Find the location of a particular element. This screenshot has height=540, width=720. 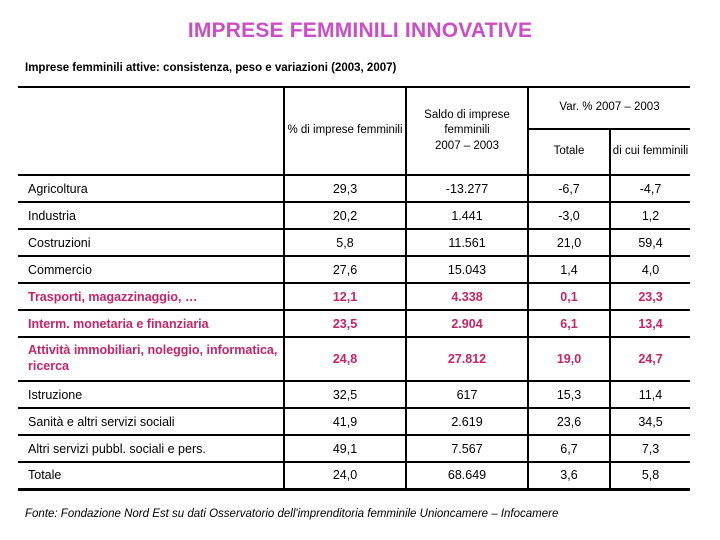

cell-var-totale: -6,7 is located at coordinates (568, 188).